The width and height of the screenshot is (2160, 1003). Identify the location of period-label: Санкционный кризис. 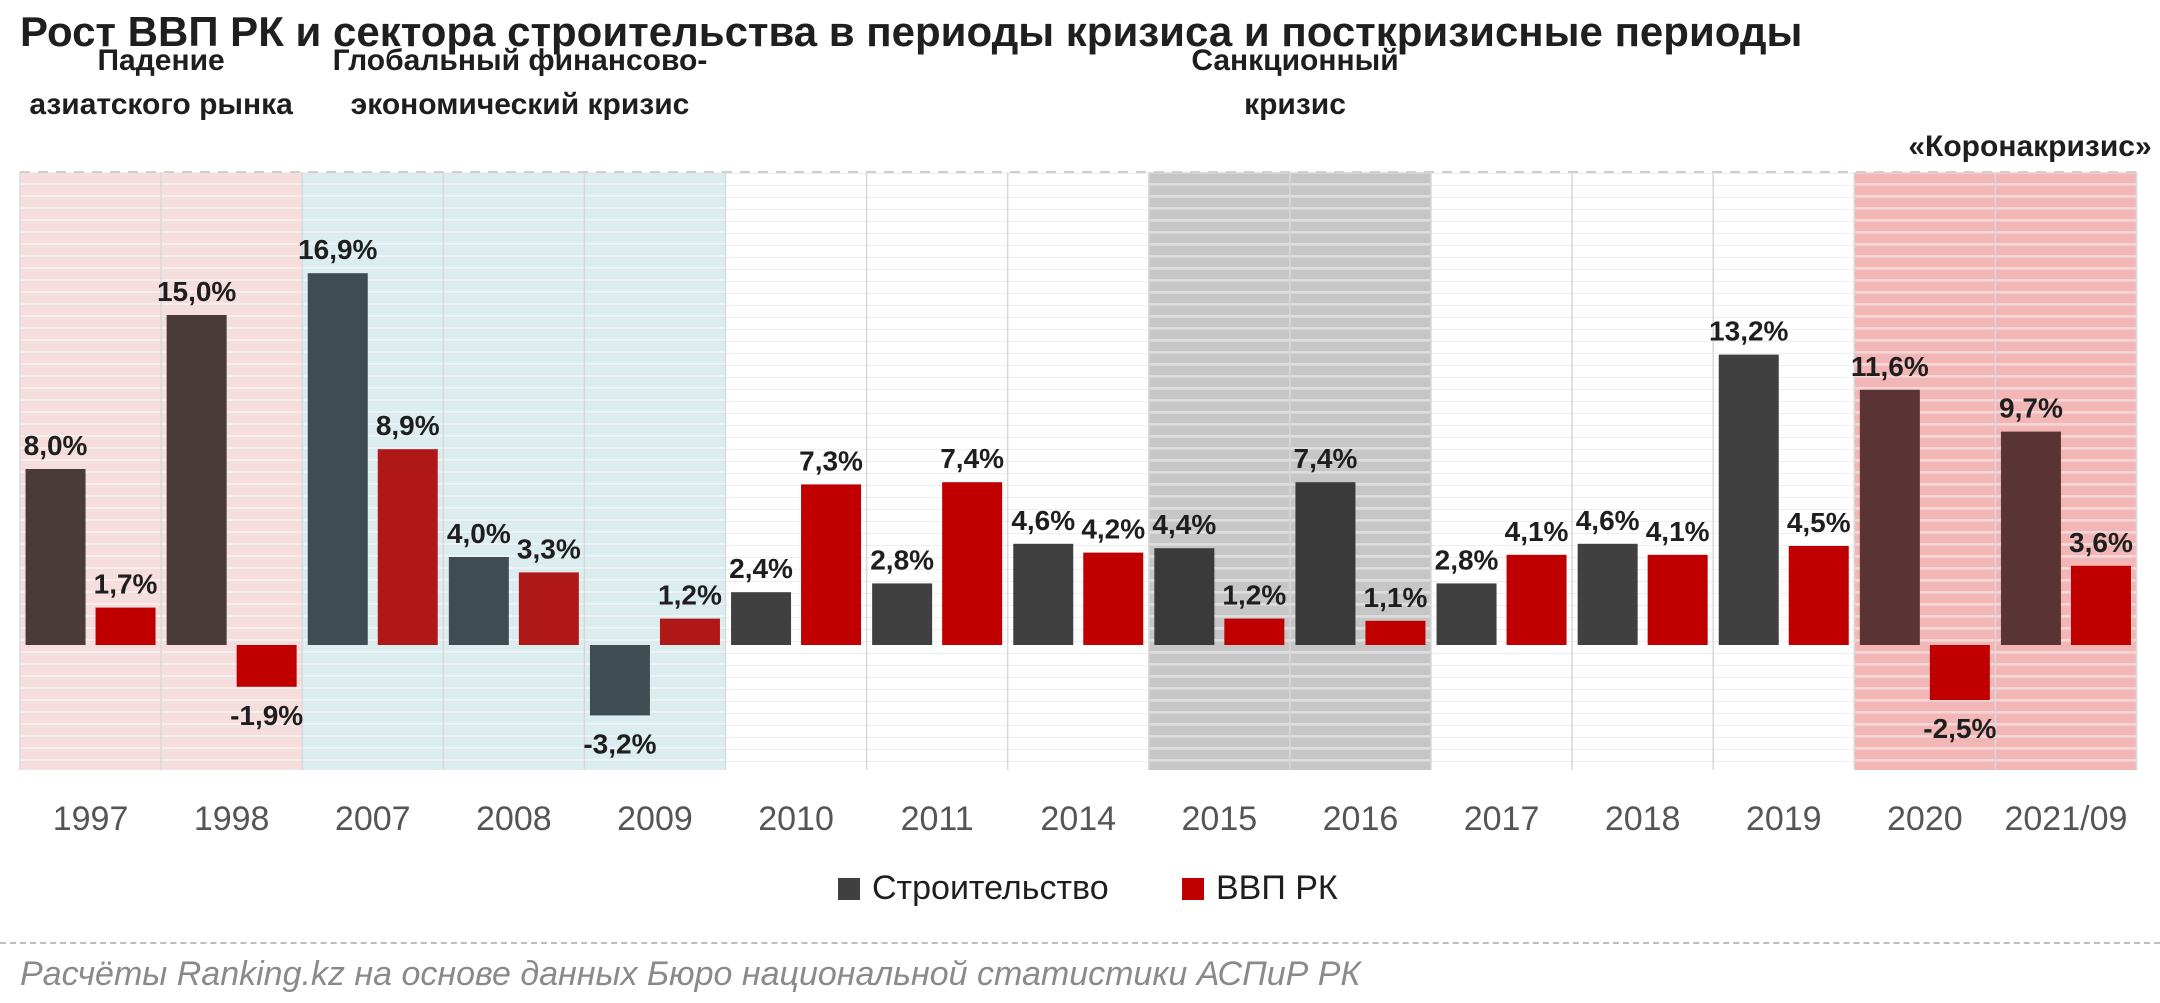
(1294, 82).